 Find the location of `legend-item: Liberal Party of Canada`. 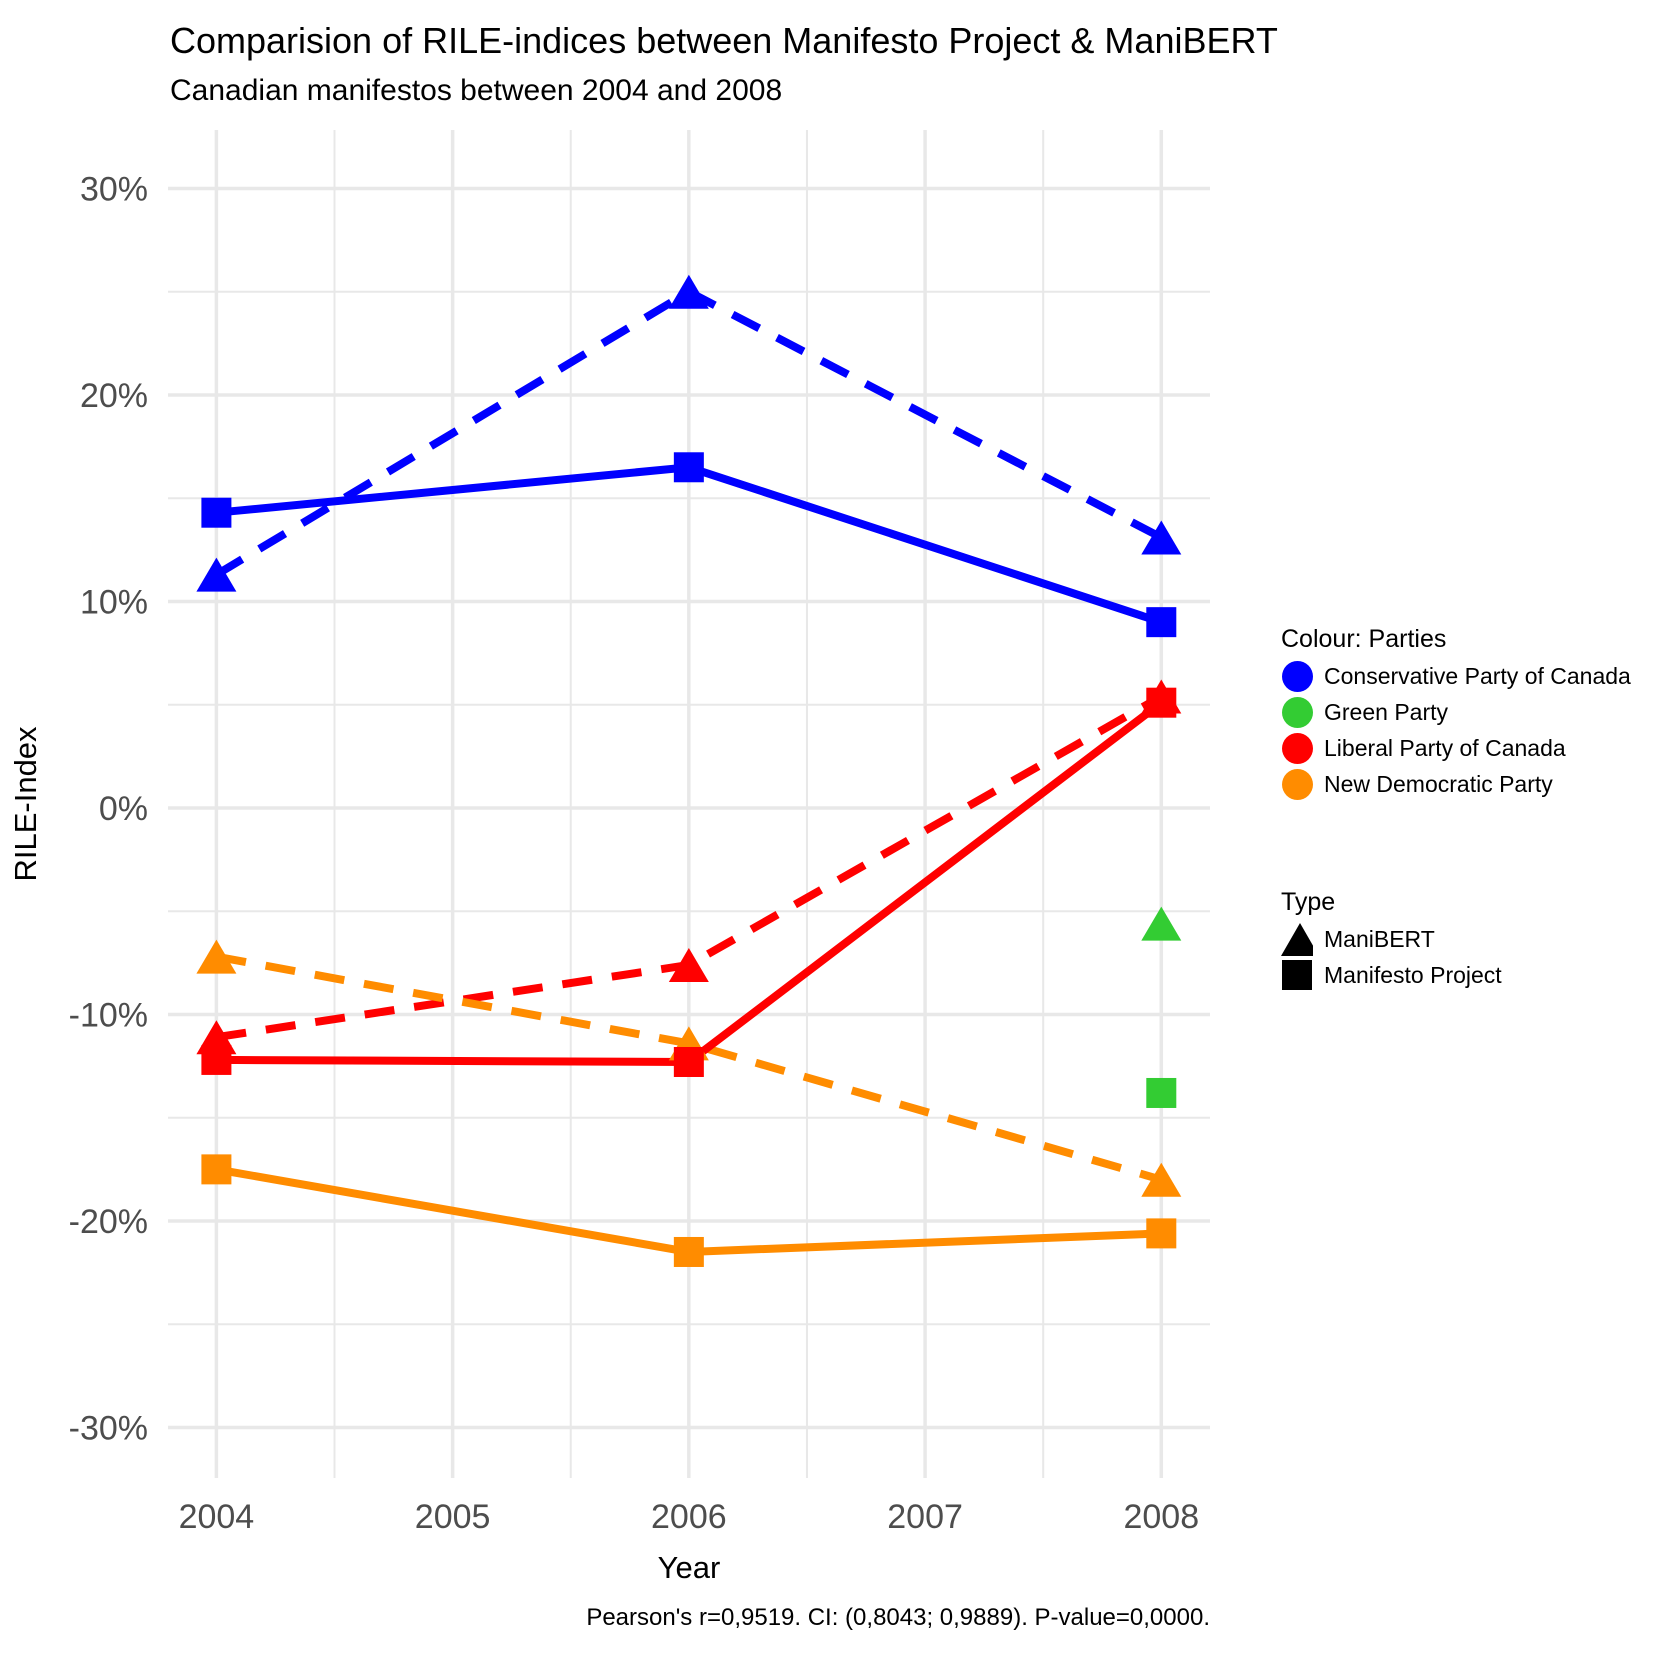

legend-item: Liberal Party of Canada is located at coordinates (1456, 748).